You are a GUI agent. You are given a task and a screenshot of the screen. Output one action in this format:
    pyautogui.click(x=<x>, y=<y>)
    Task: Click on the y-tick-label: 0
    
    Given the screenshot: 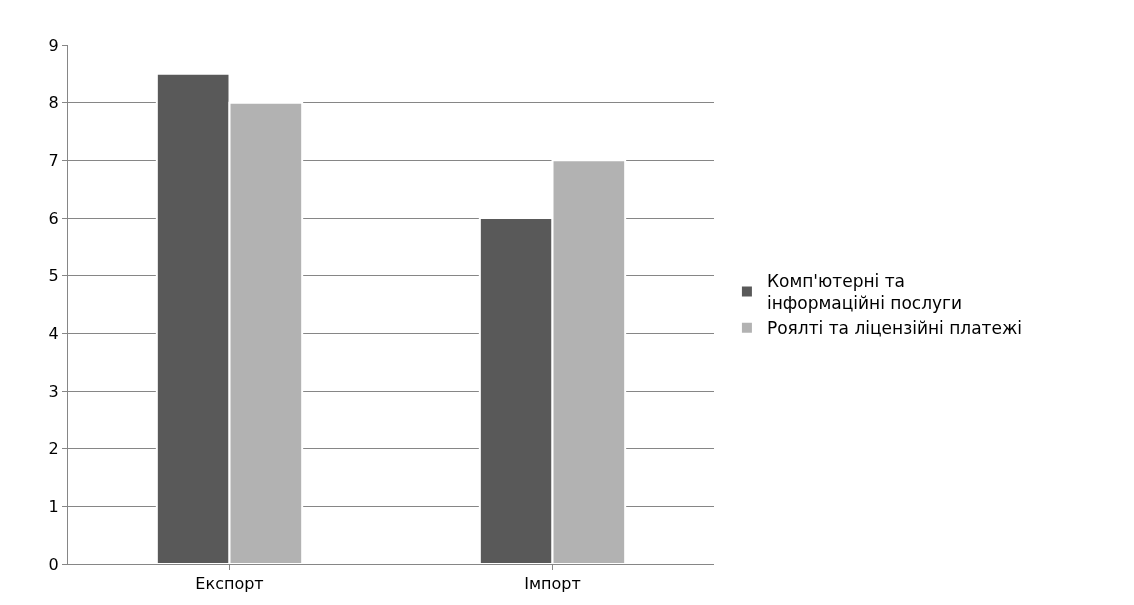 What is the action you would take?
    pyautogui.click(x=53, y=564)
    